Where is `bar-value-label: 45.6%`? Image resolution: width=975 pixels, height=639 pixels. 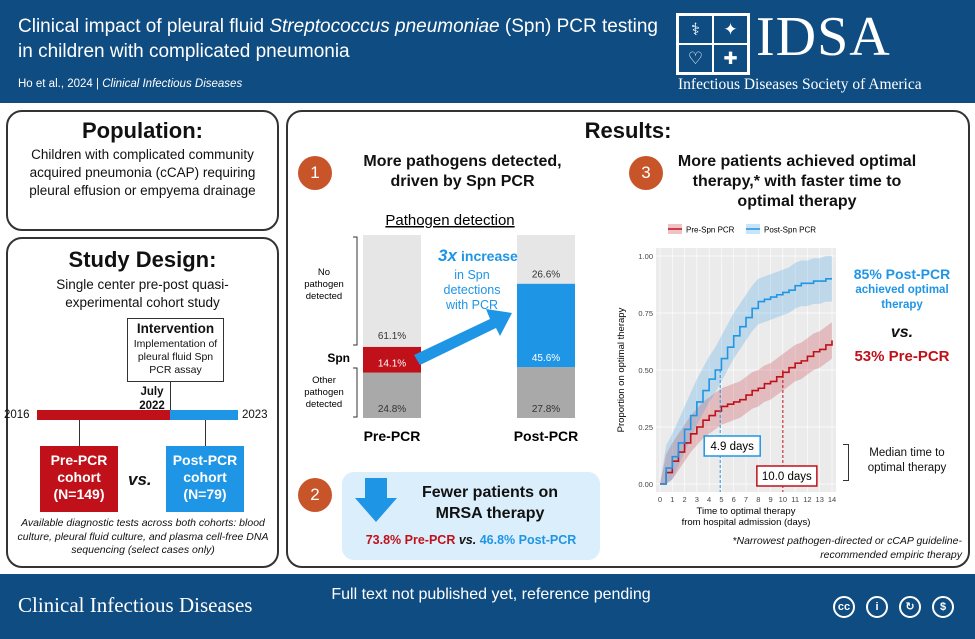
bar-value-label: 45.6% is located at coordinates (546, 358).